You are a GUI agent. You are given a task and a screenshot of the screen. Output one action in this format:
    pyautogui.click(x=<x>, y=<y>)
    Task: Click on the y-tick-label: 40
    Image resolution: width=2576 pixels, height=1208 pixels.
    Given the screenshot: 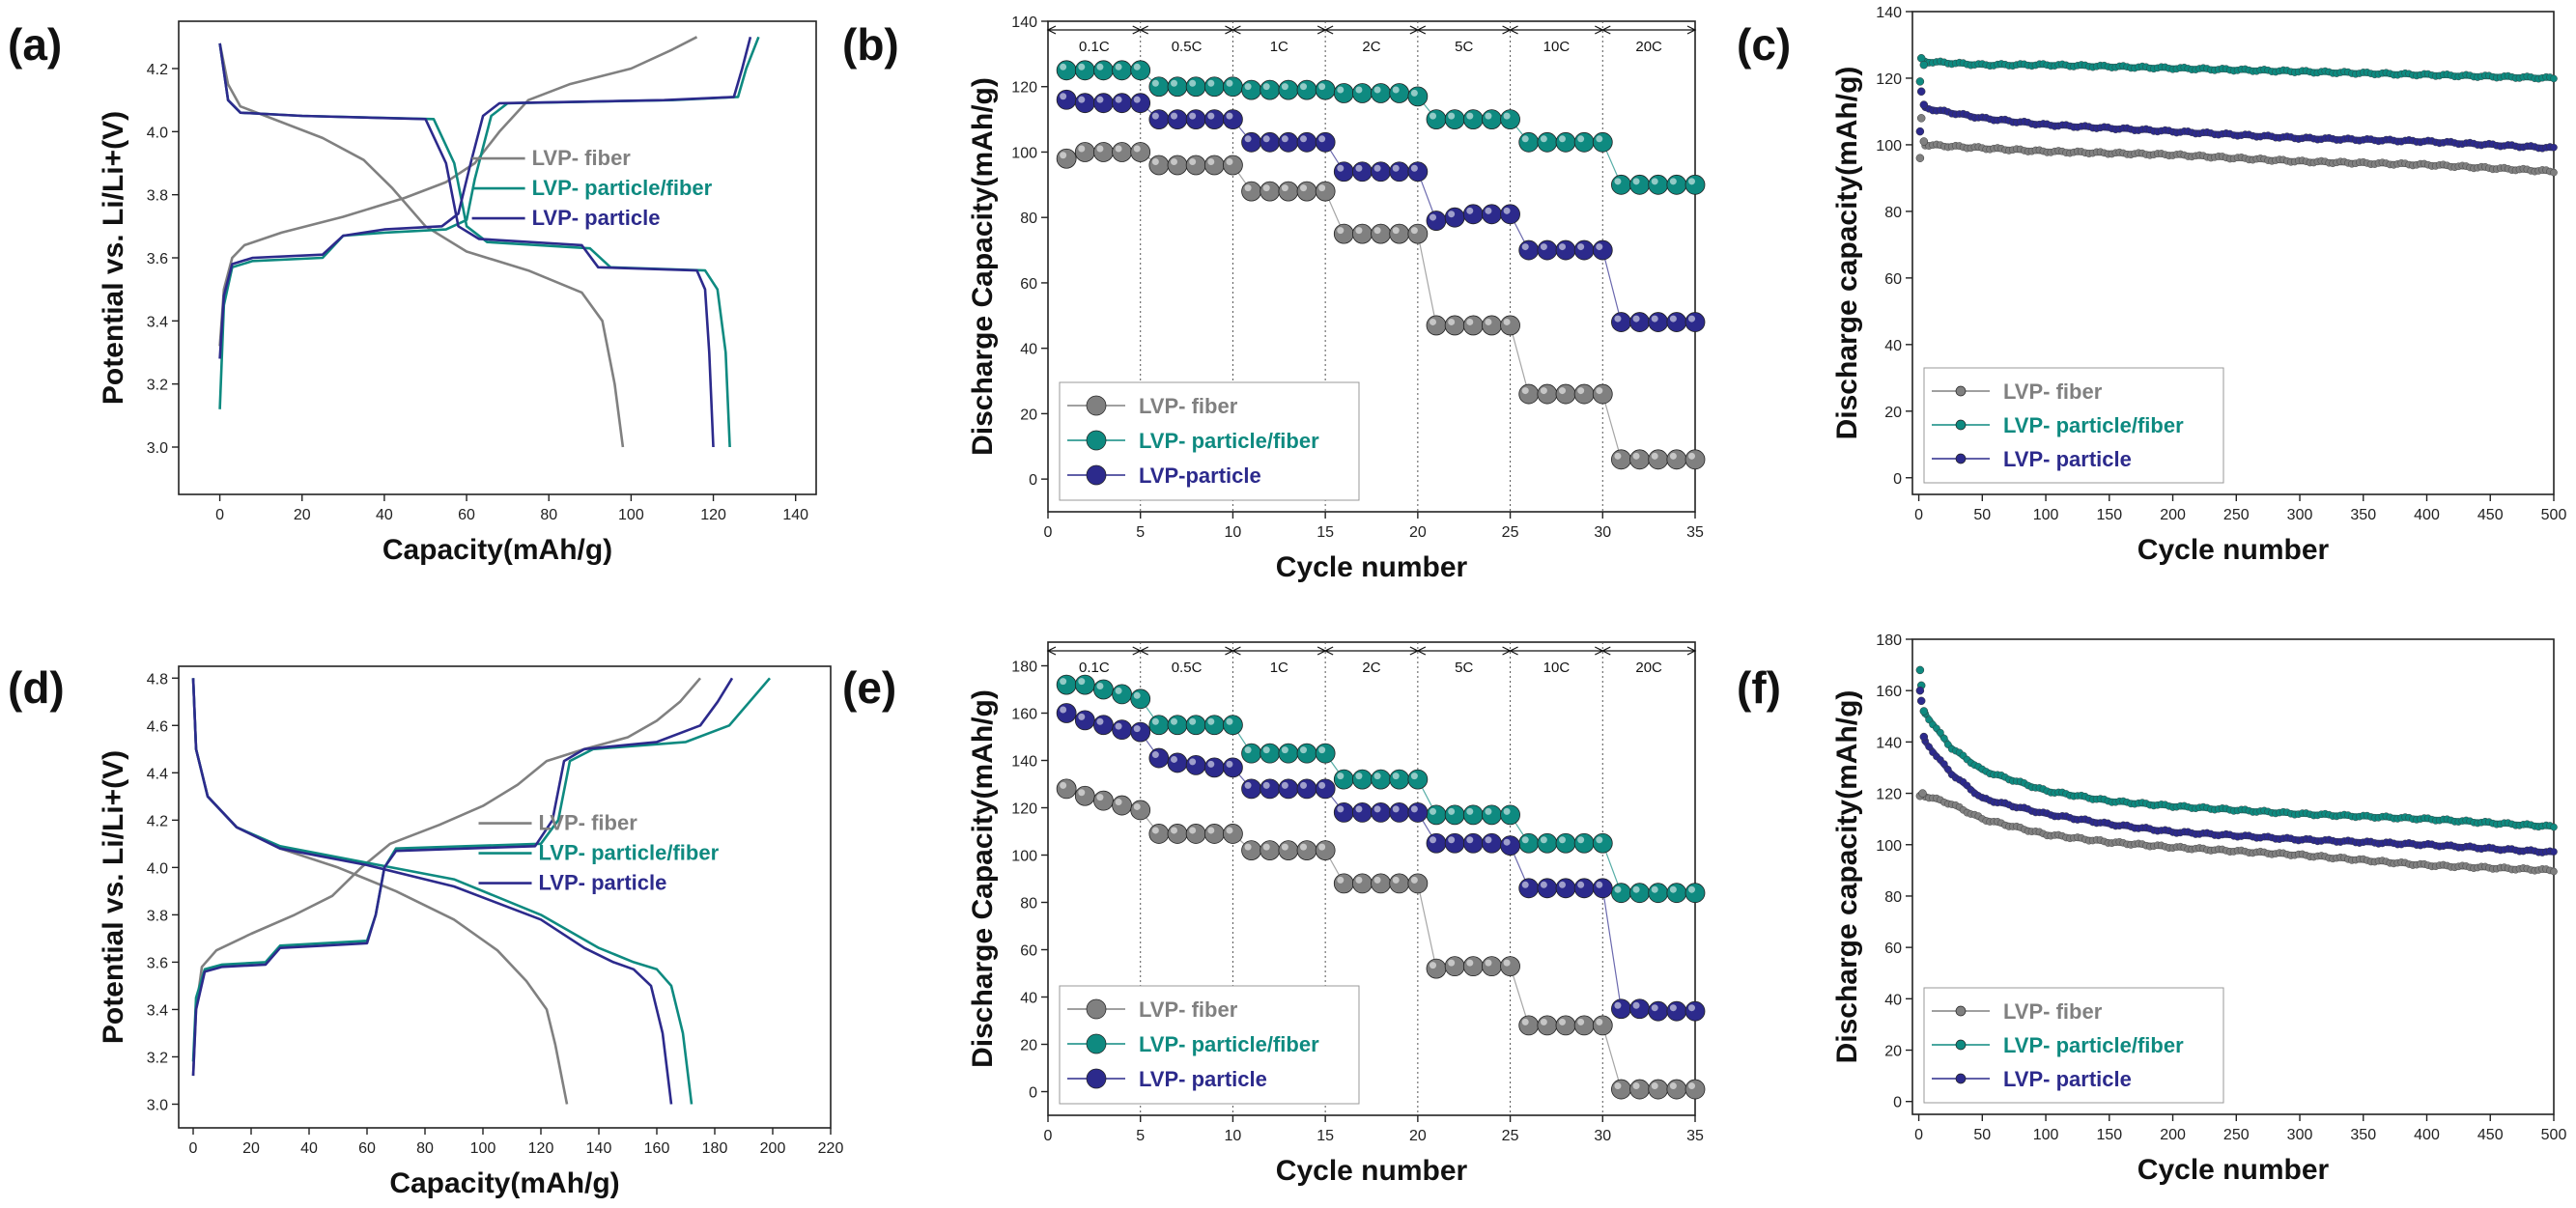 What is the action you would take?
    pyautogui.click(x=1893, y=346)
    